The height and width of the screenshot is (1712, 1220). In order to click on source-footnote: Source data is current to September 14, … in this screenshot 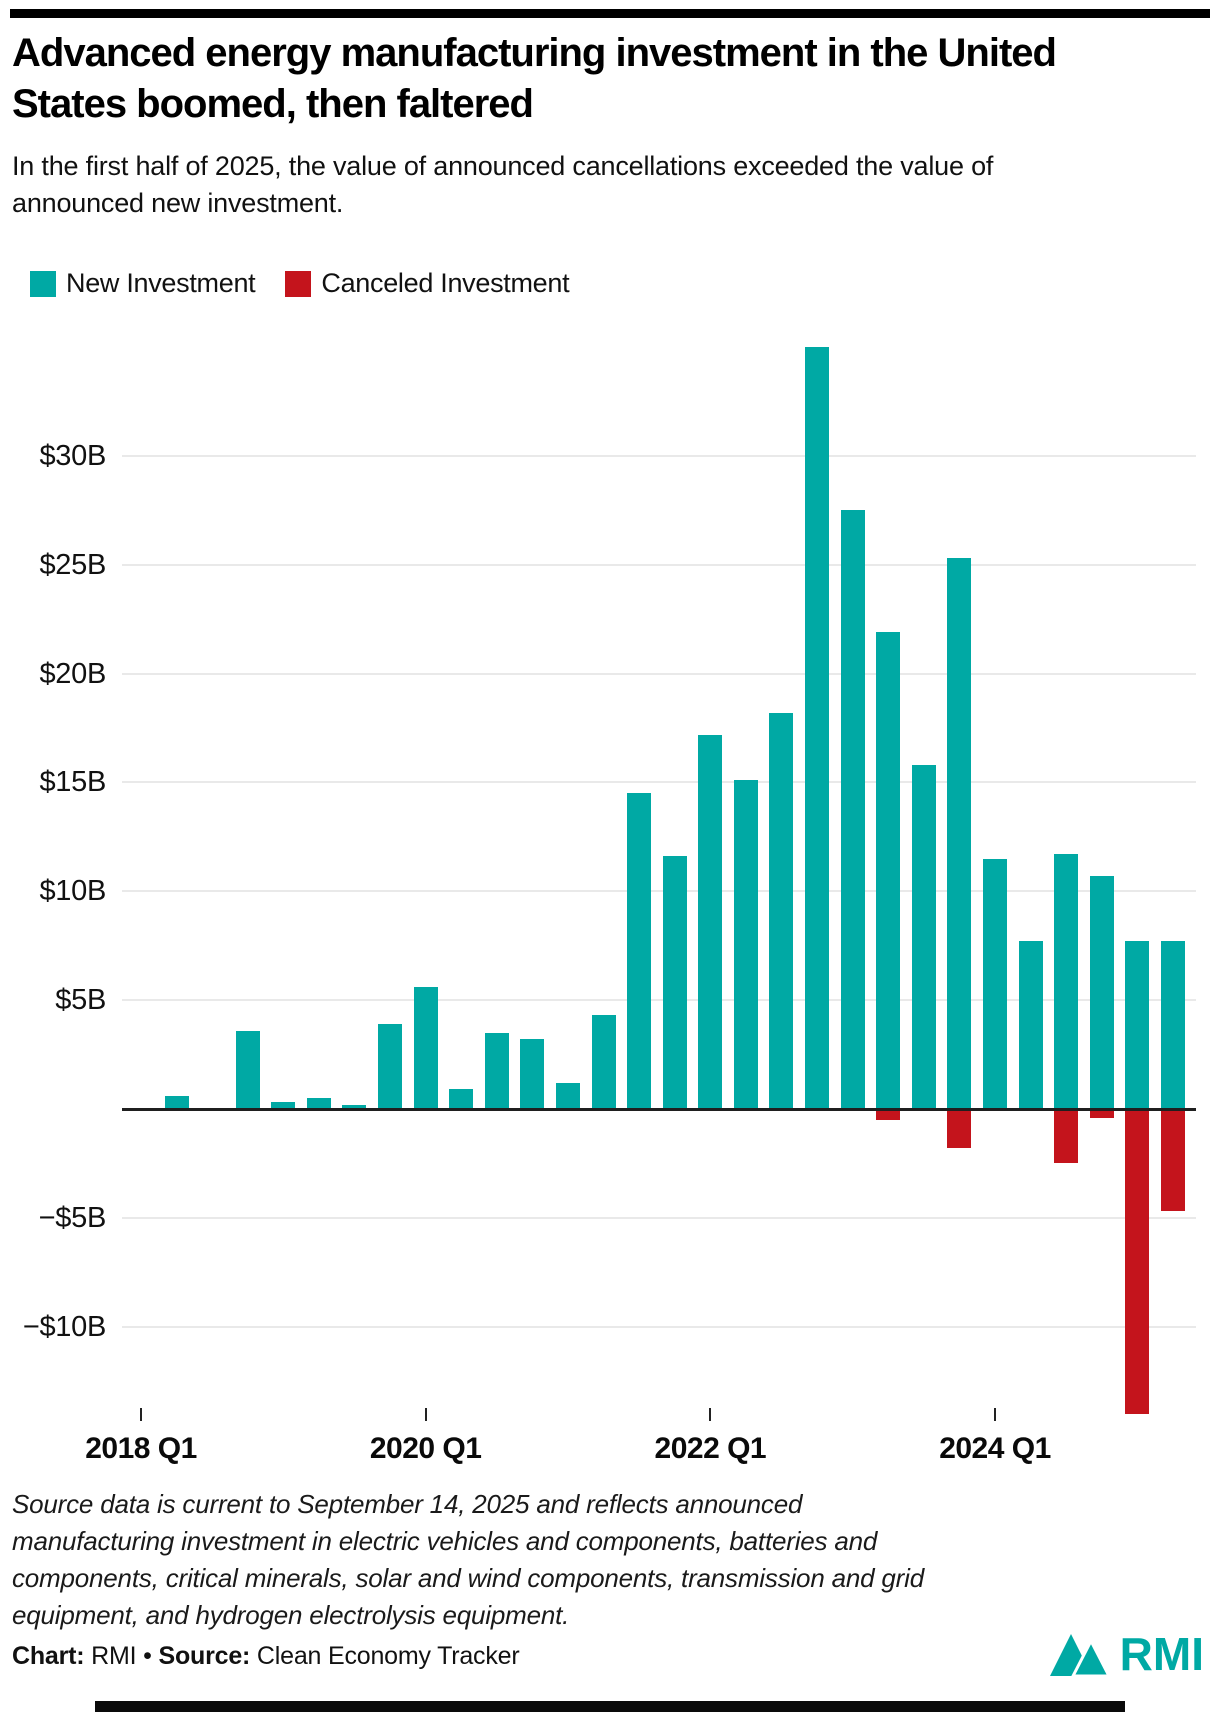, I will do `click(468, 1559)`.